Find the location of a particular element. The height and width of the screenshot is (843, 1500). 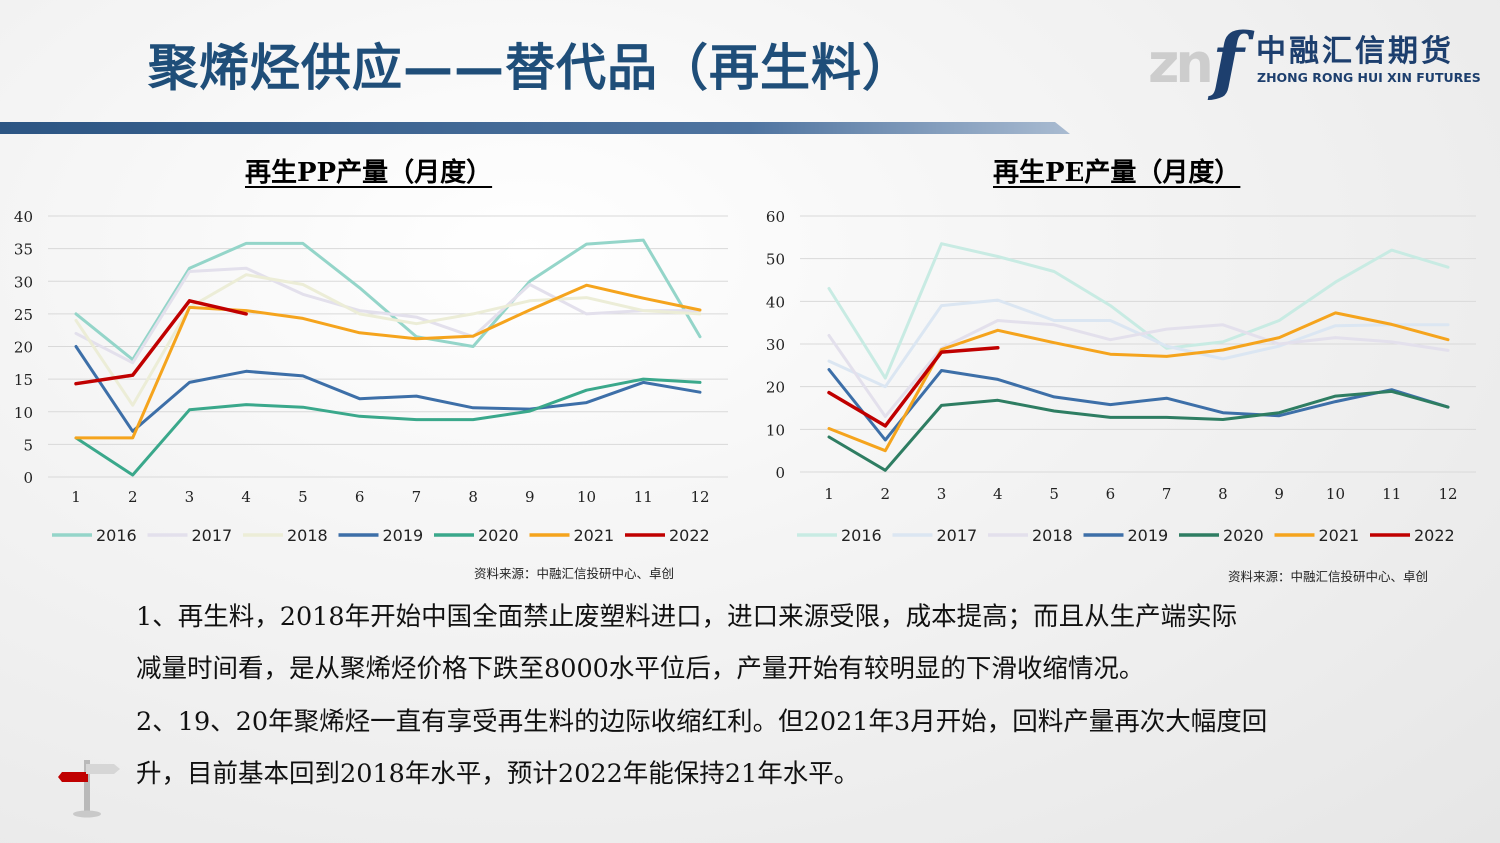

pe-series-2019 is located at coordinates (1138, 405).